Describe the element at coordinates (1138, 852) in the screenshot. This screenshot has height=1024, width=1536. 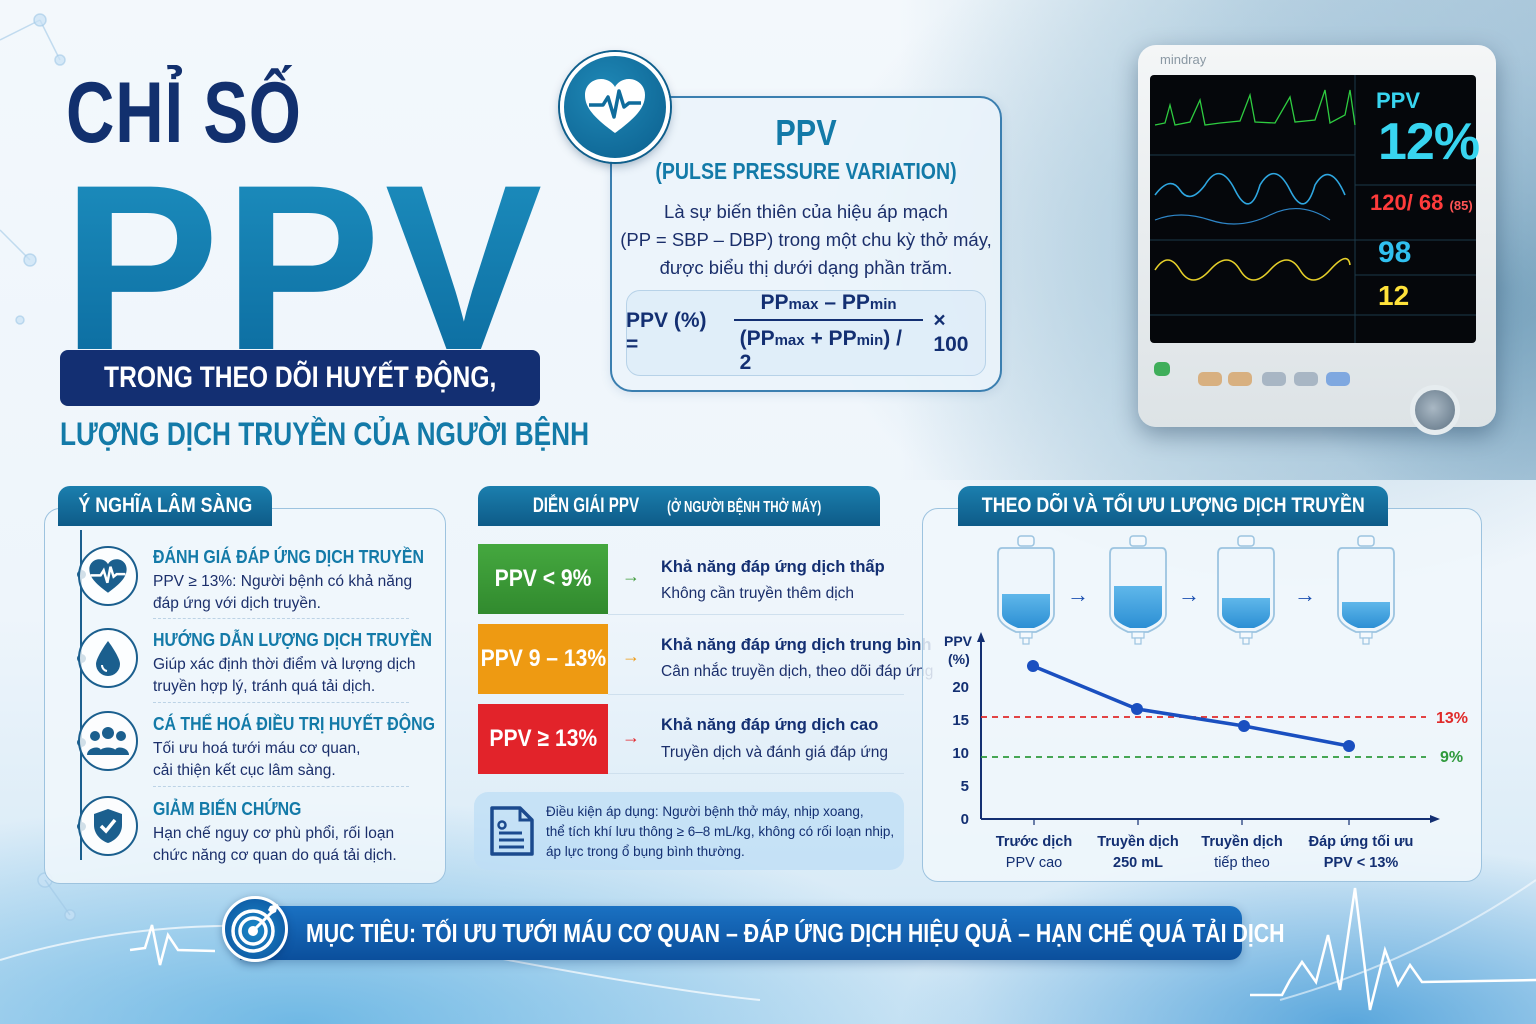
I see `x-category: Truyền dịch 250 mL` at that location.